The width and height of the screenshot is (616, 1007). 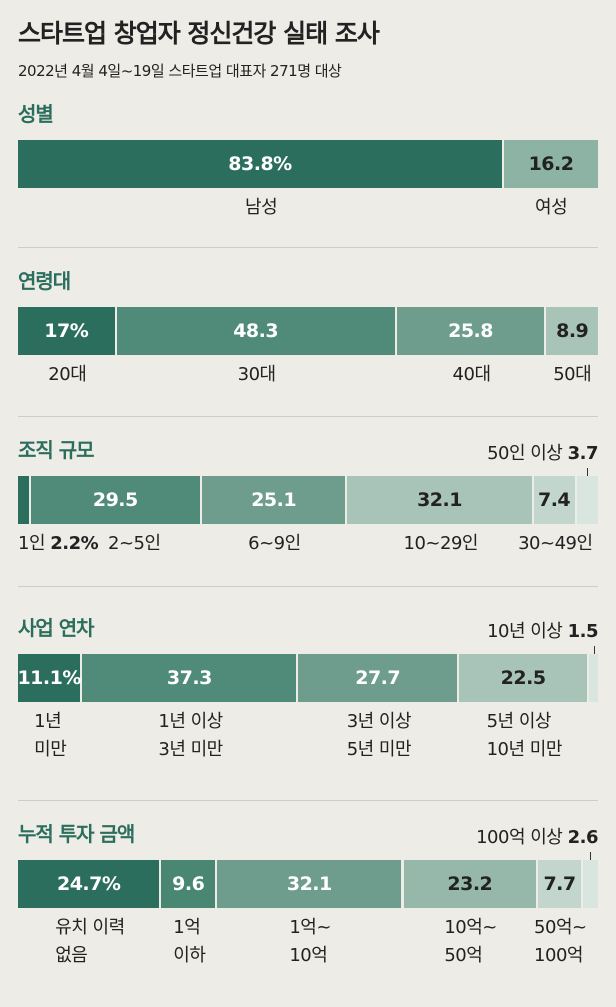 I want to click on category-label: 1인 2.2%, so click(x=58, y=544).